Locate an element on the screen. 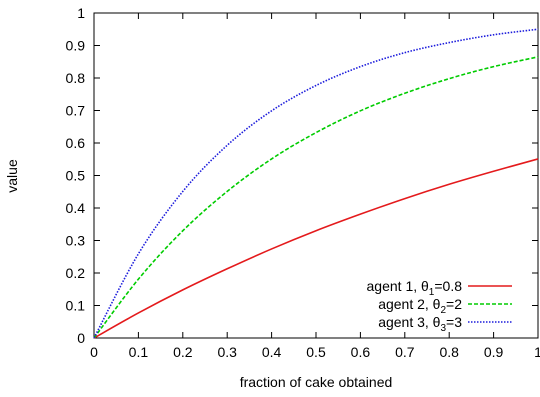  y-tick-label: 0.7 is located at coordinates (76, 111).